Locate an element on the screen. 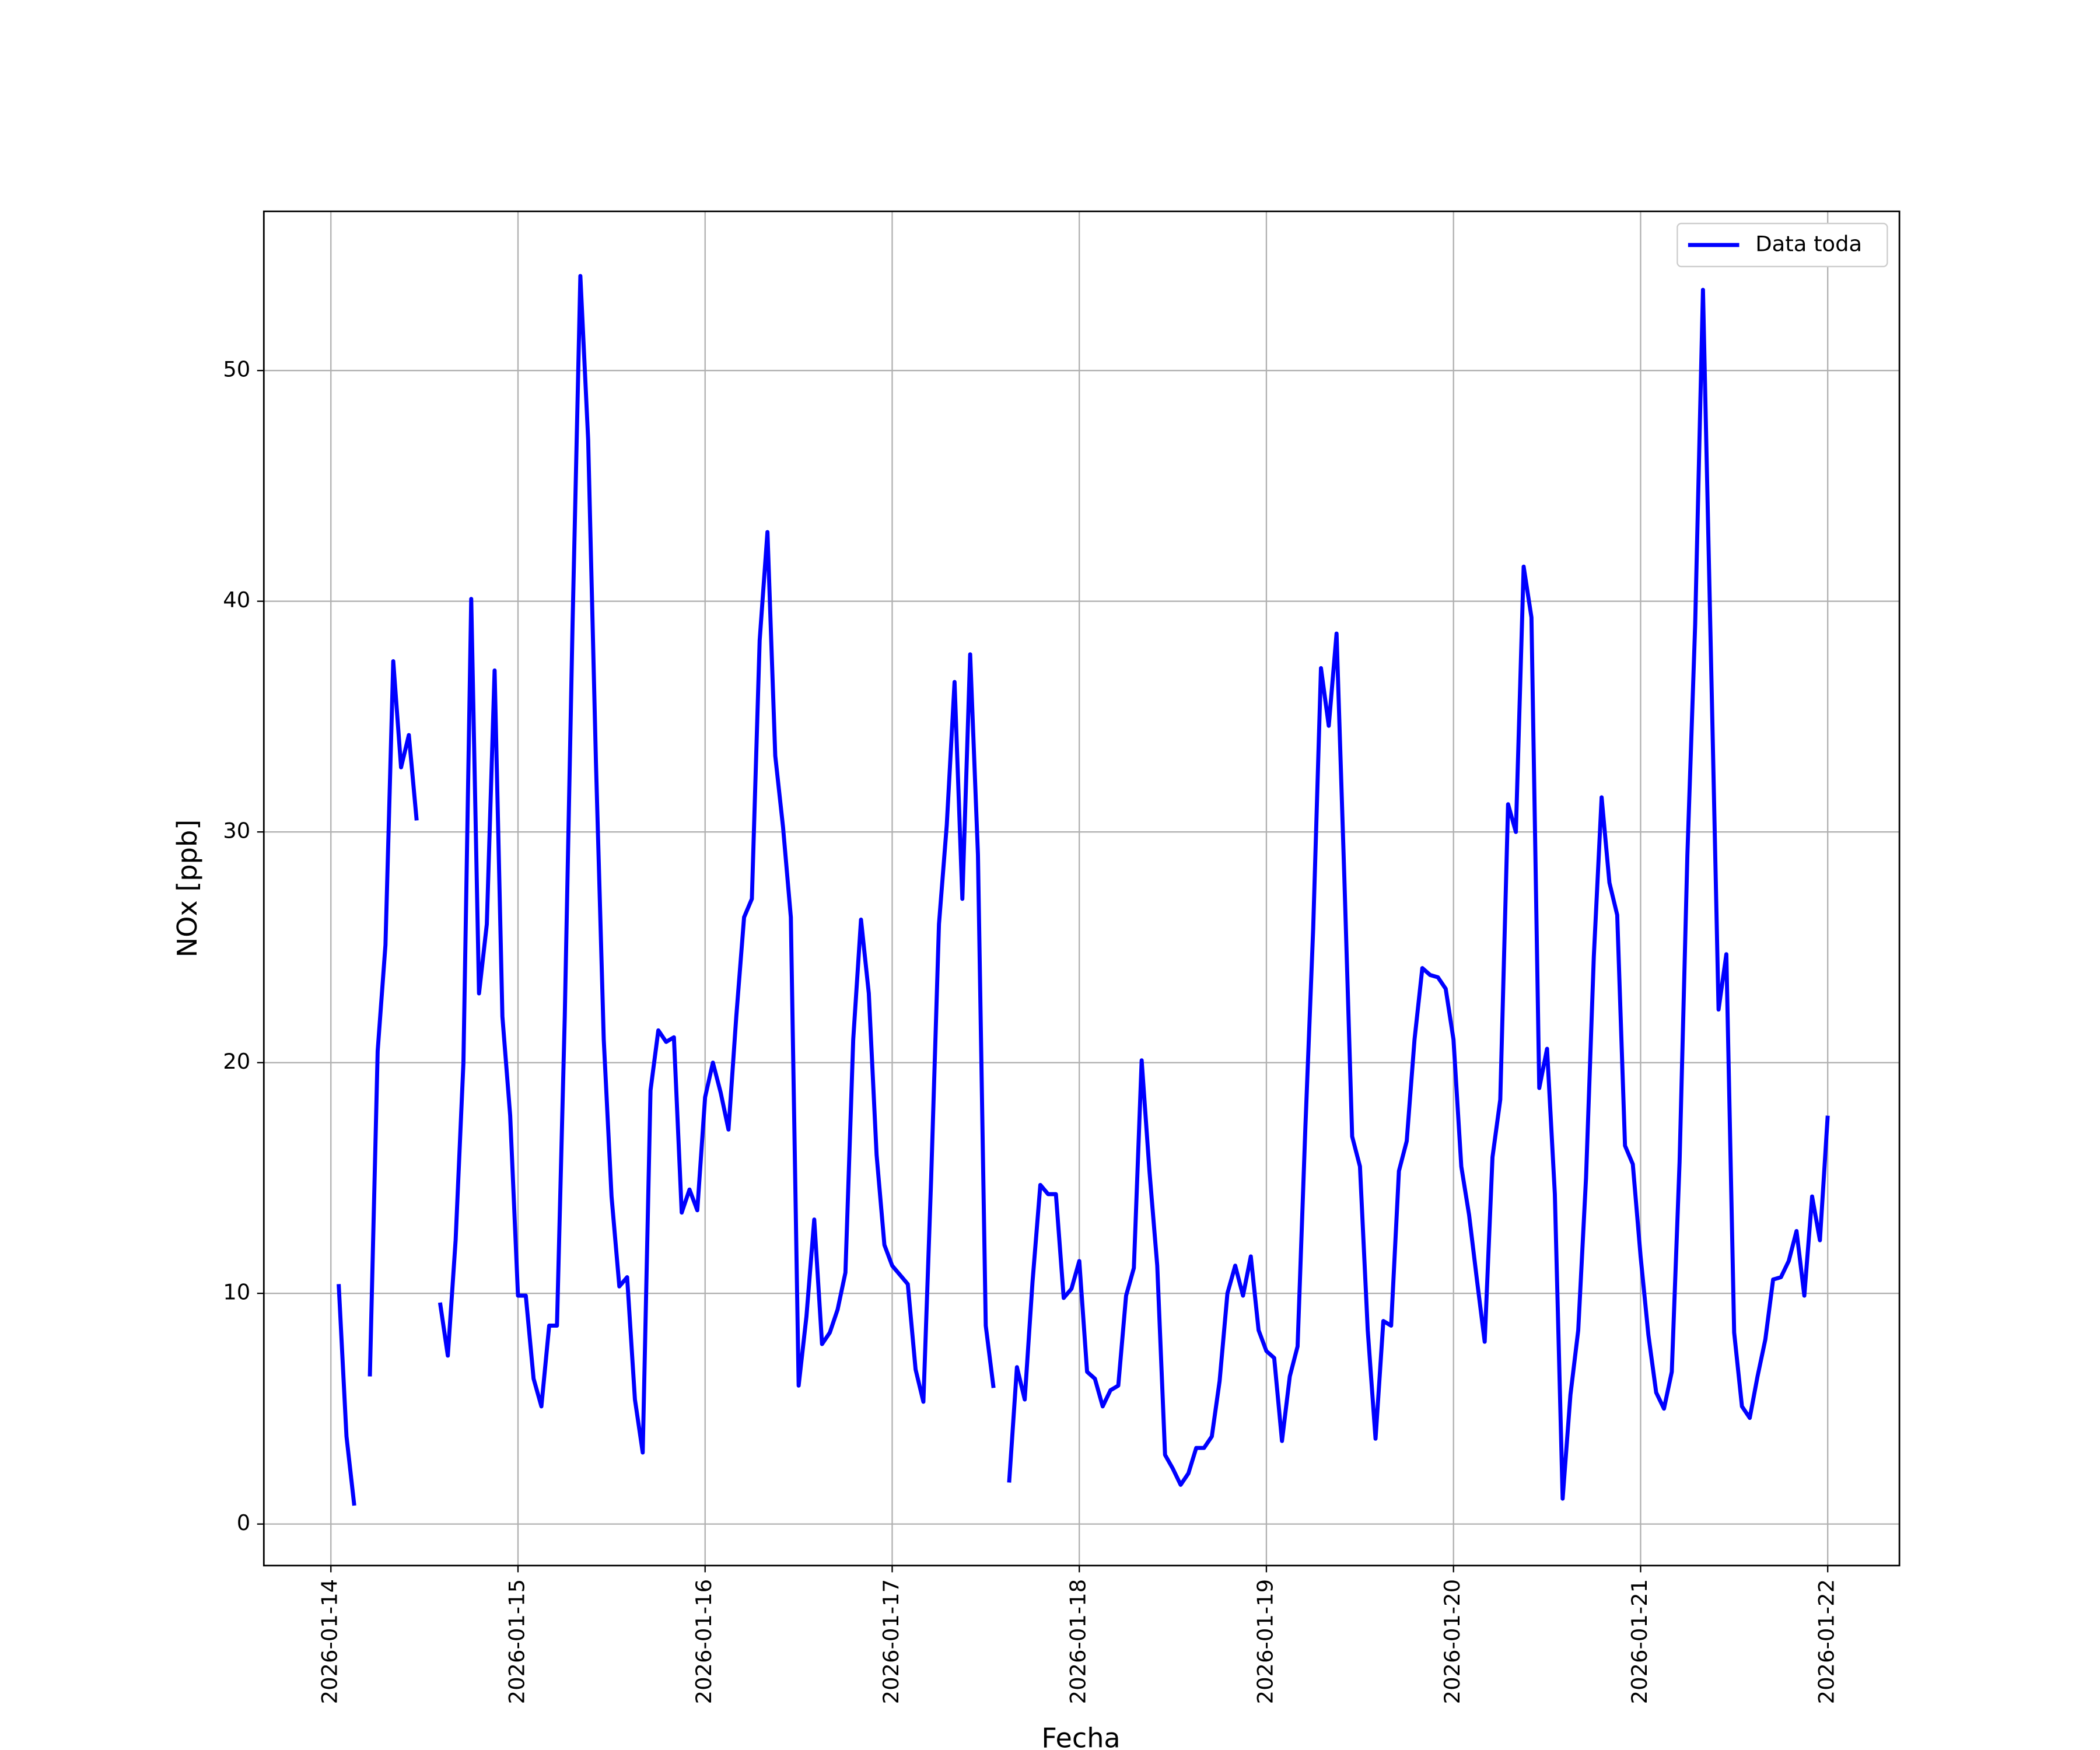 The height and width of the screenshot is (1750, 2100). legend-box is located at coordinates (1782, 245).